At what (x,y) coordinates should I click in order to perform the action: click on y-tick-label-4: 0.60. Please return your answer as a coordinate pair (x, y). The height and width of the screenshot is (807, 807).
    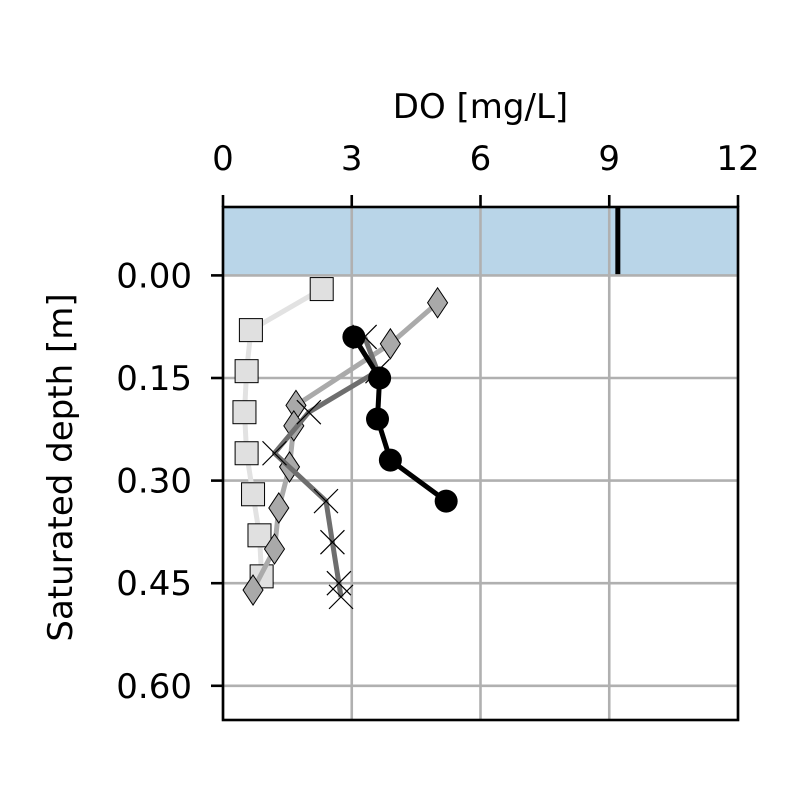
    Looking at the image, I should click on (154, 687).